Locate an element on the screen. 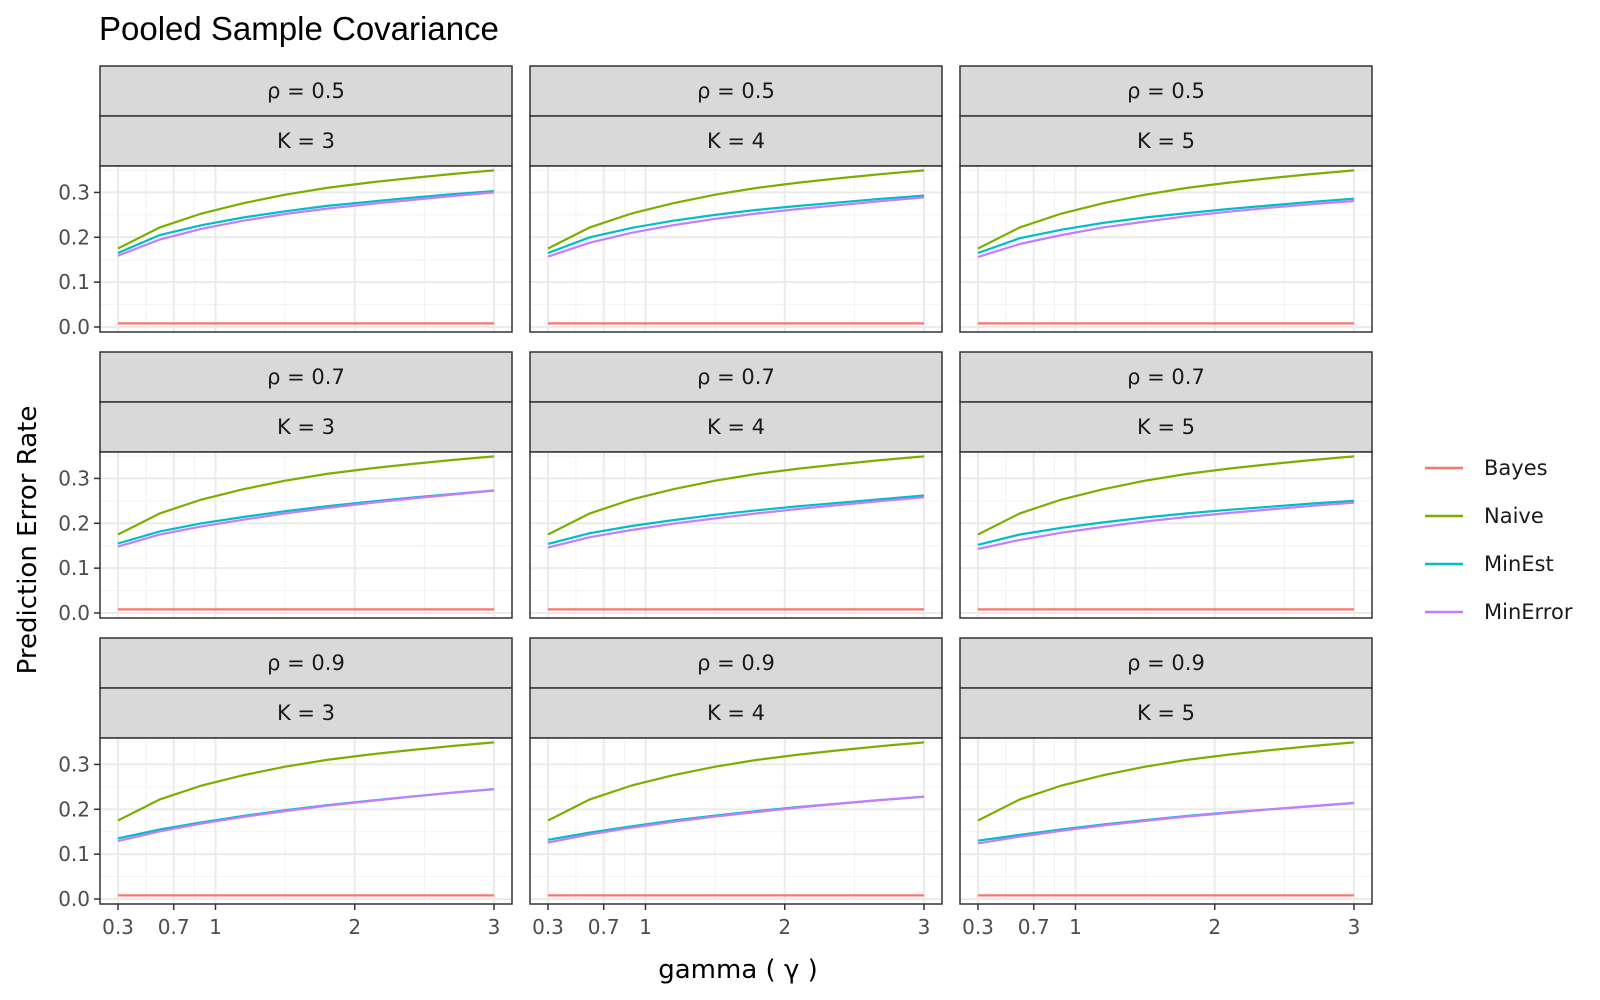 Image resolution: width=1600 pixels, height=1000 pixels. legend-label-minerror: MinError is located at coordinates (1528, 612).